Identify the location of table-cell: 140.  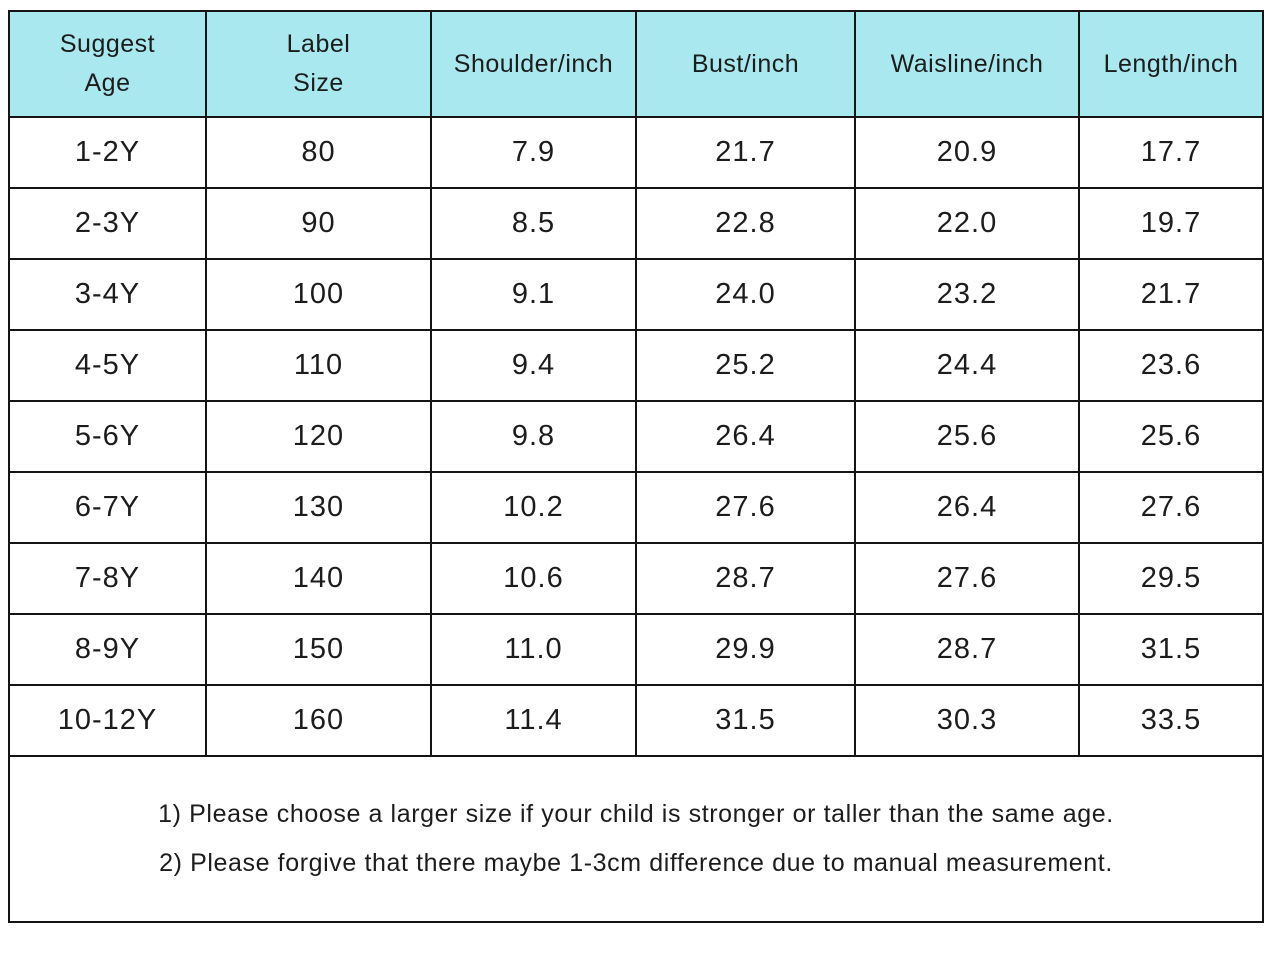
(318, 578).